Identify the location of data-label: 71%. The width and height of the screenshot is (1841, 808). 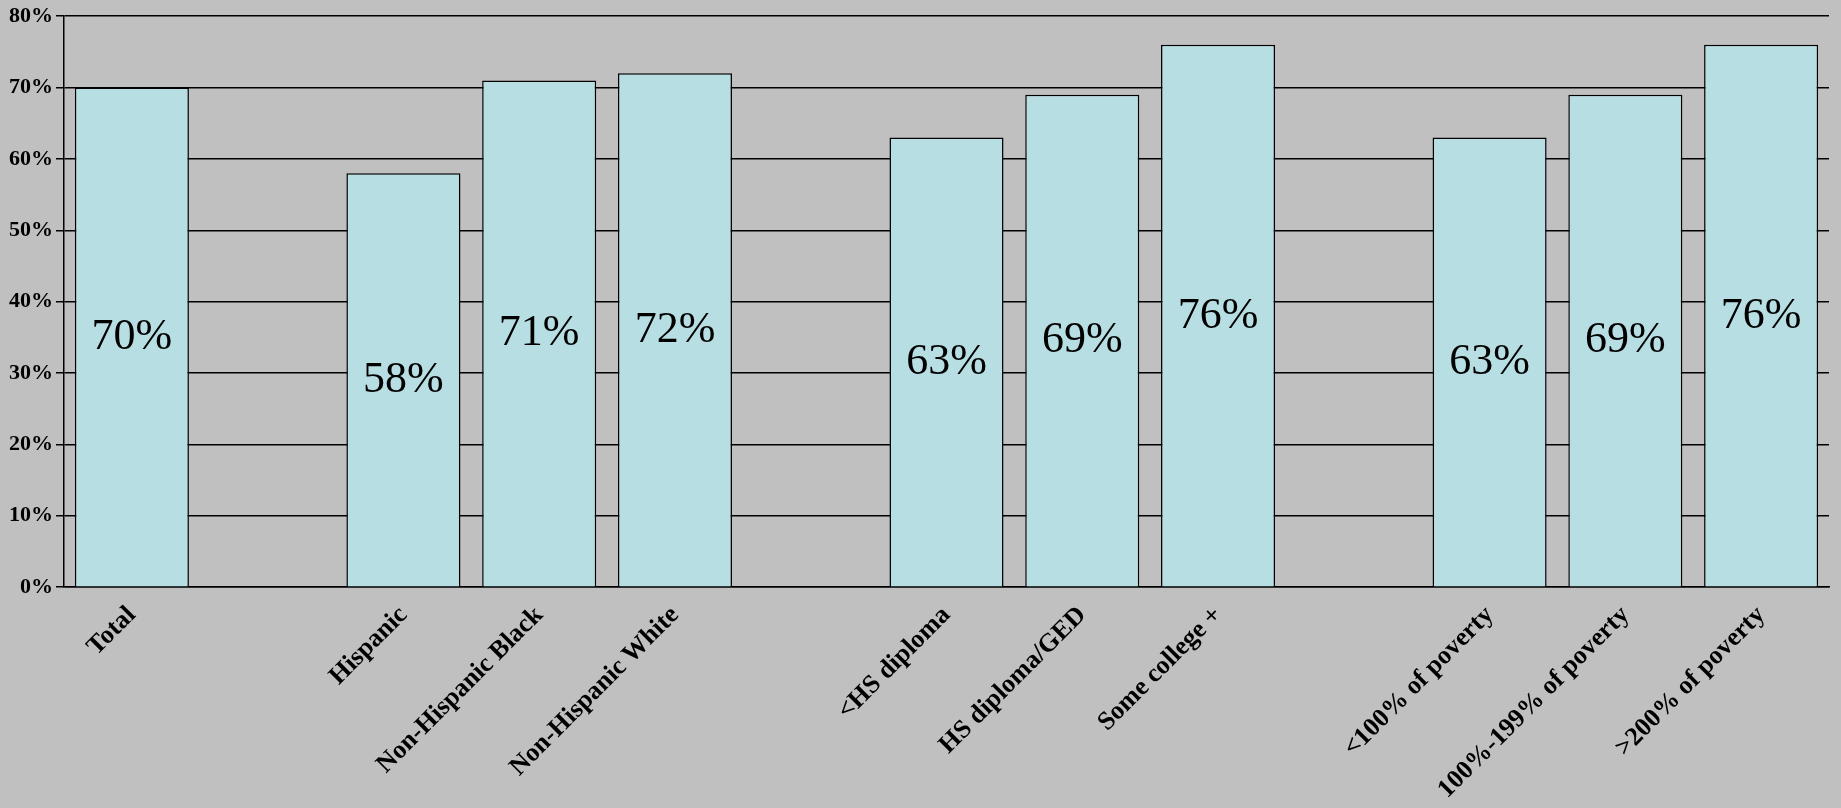
(539, 331).